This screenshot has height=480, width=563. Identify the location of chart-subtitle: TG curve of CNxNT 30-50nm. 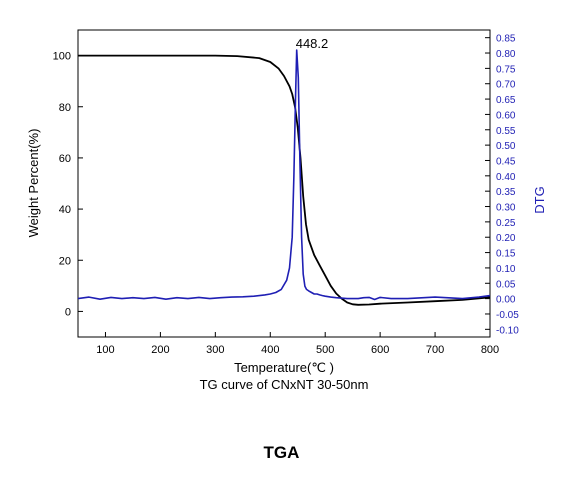
(284, 384).